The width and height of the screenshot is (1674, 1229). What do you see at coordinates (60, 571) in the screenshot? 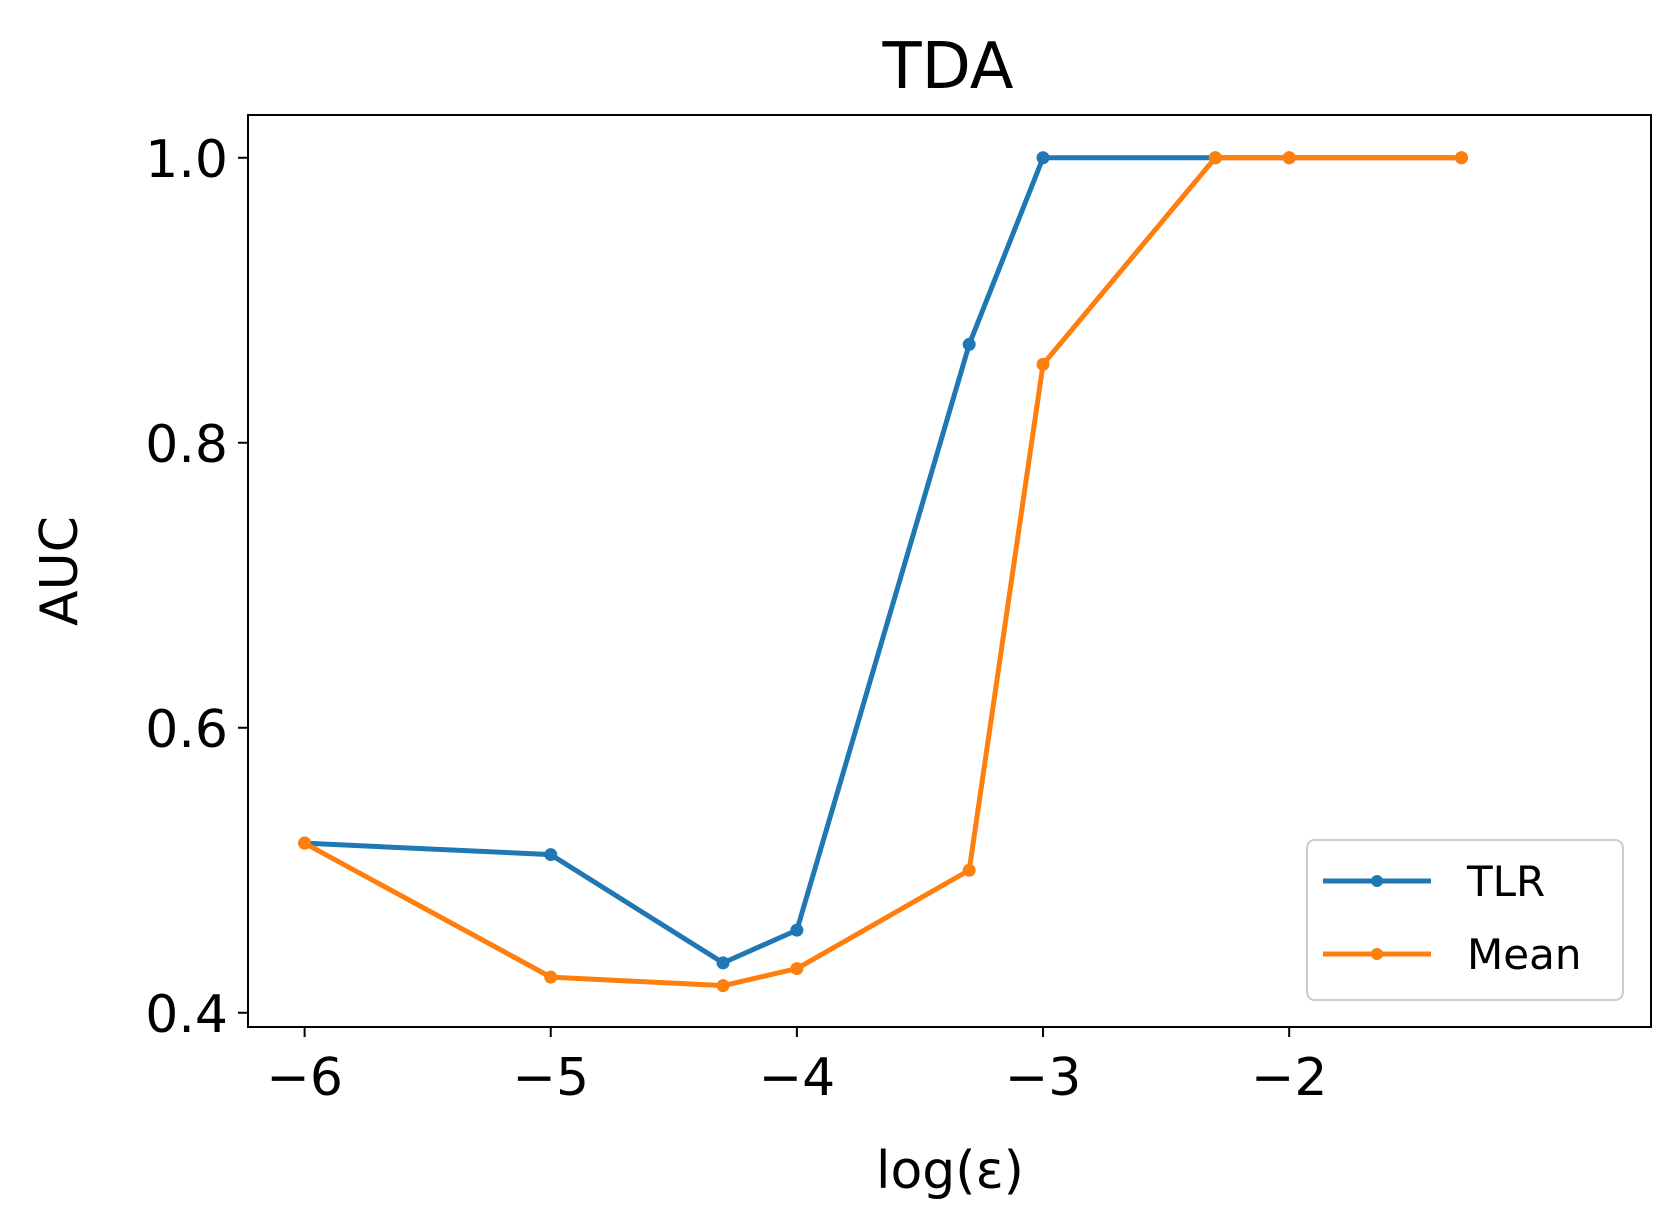
I see `y-axis-label: AUC` at bounding box center [60, 571].